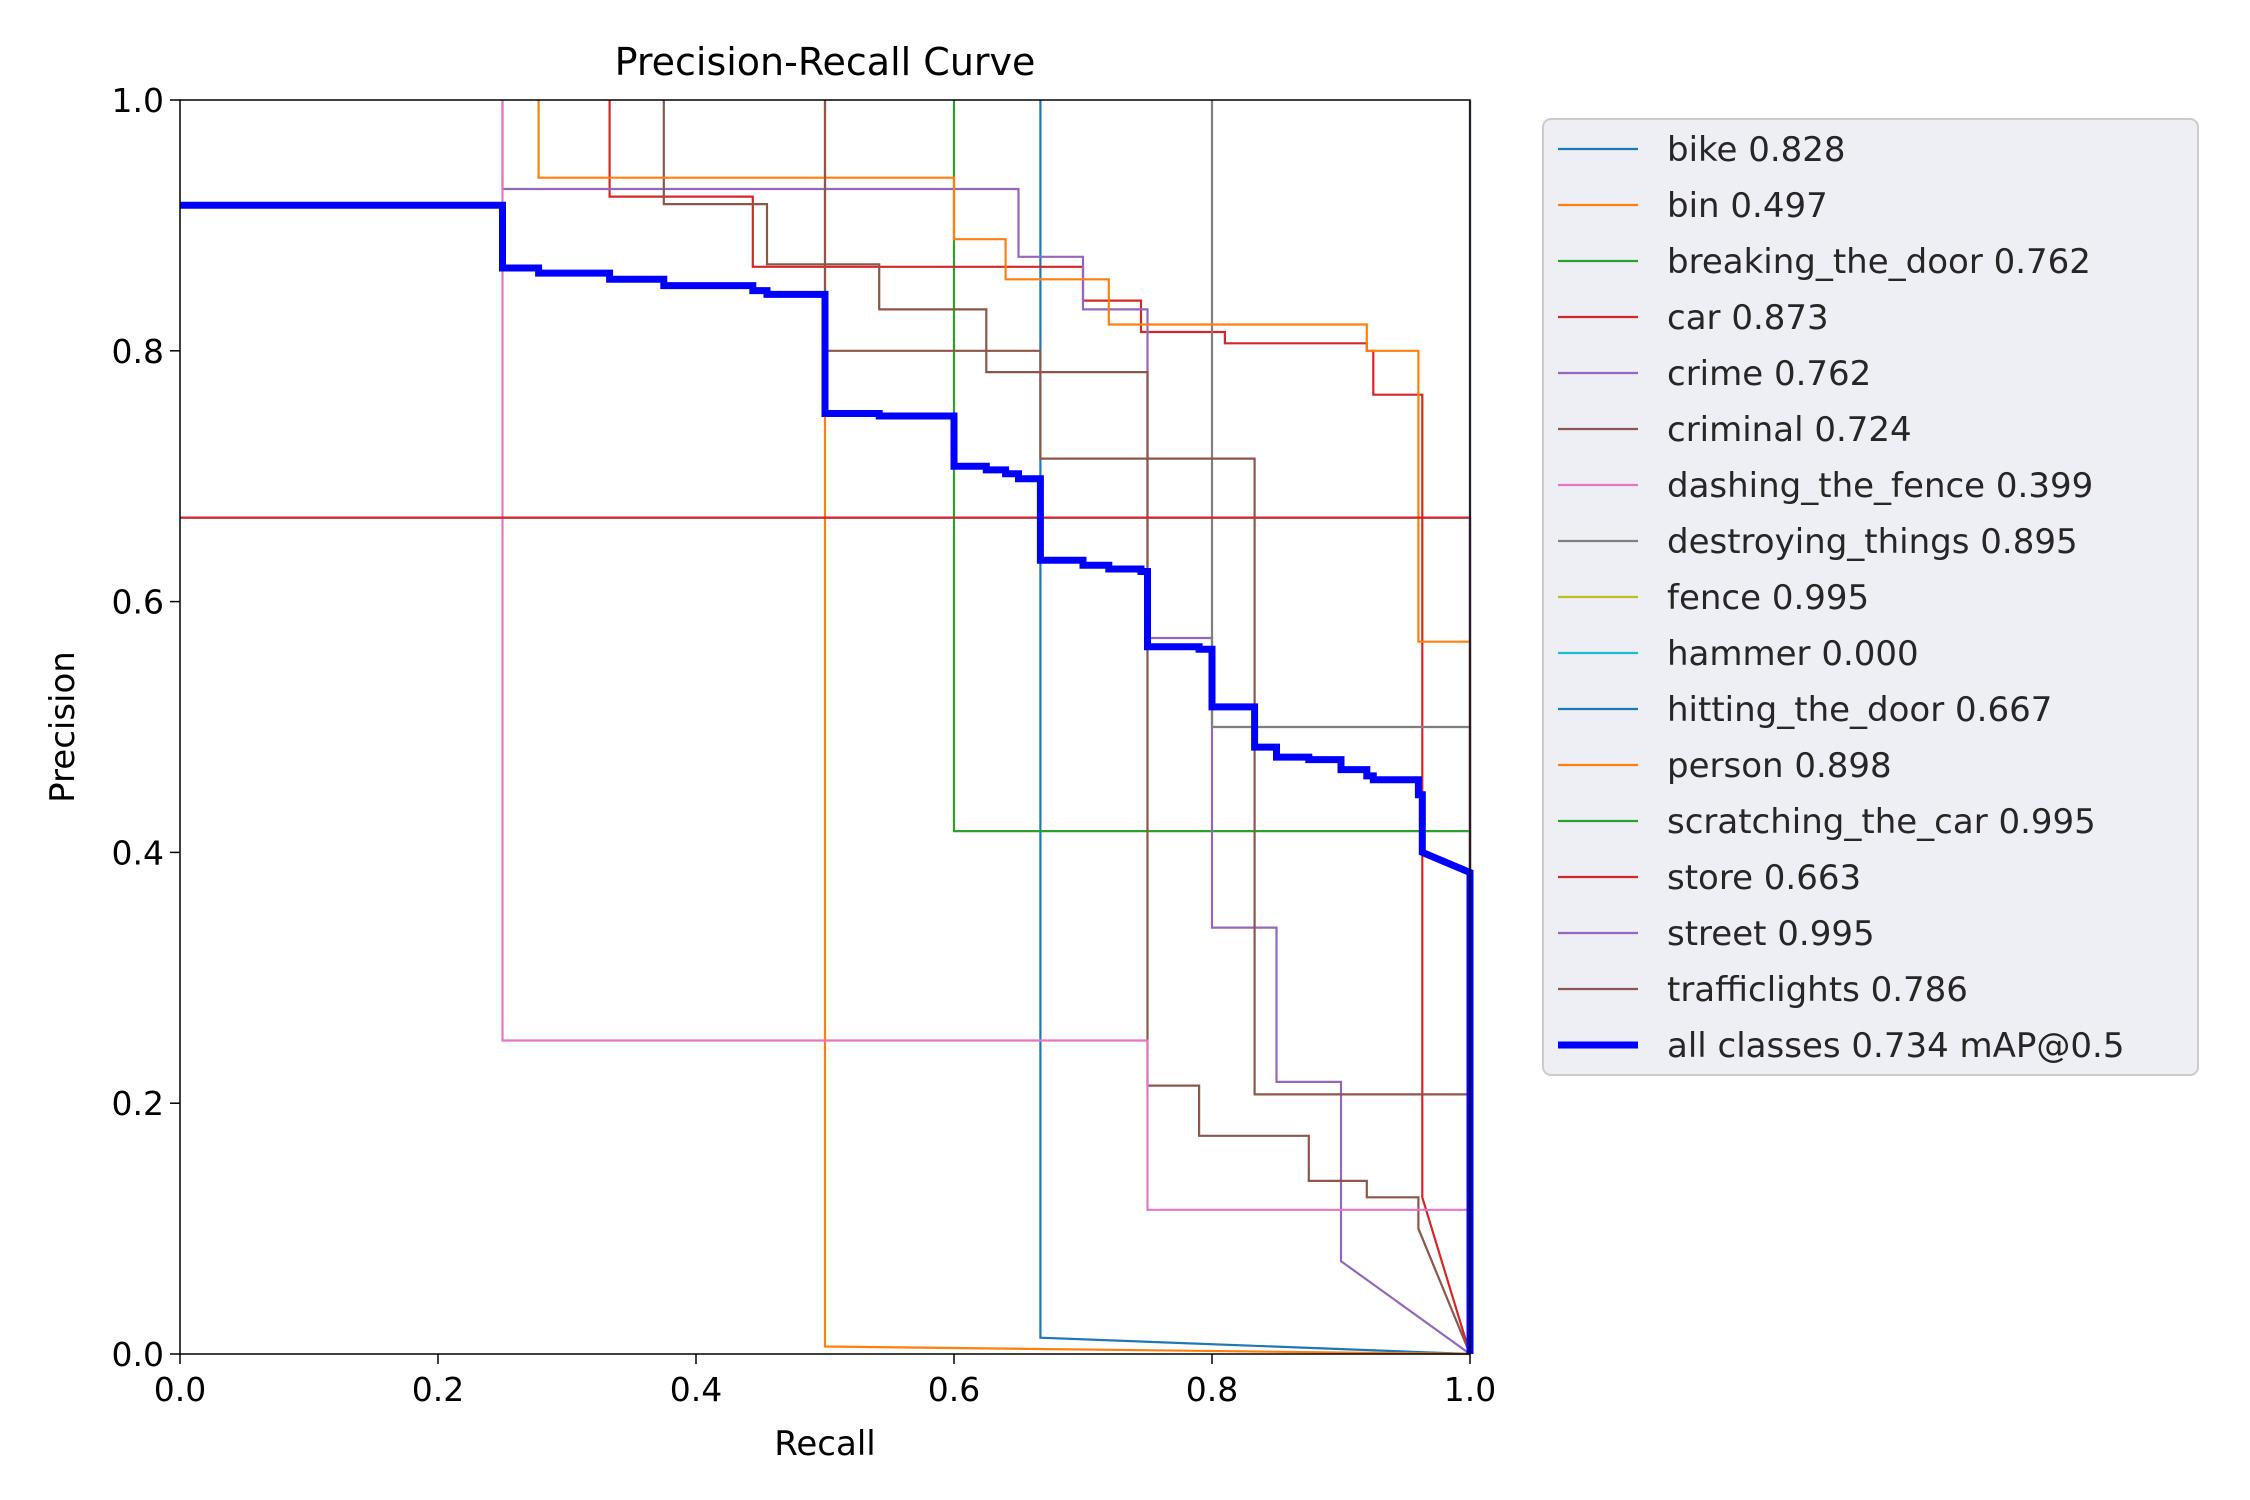 The width and height of the screenshot is (2250, 1500). Describe the element at coordinates (138, 852) in the screenshot. I see `y-tick-label: 0.4` at that location.